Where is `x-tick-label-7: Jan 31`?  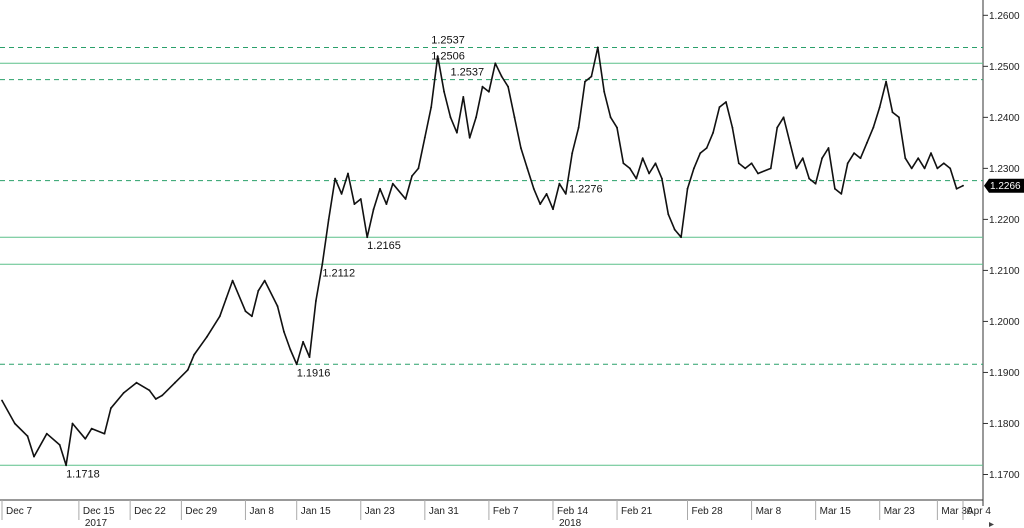 x-tick-label-7: Jan 31 is located at coordinates (444, 511).